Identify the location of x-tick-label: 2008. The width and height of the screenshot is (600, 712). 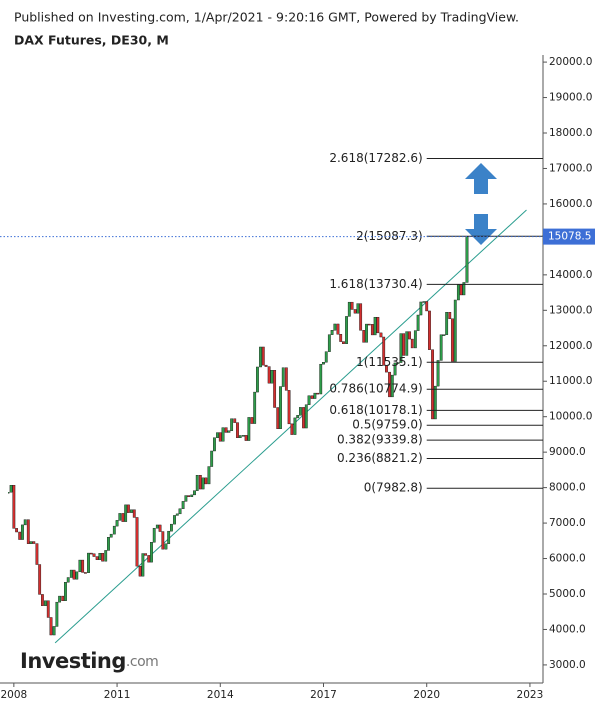
(13, 695).